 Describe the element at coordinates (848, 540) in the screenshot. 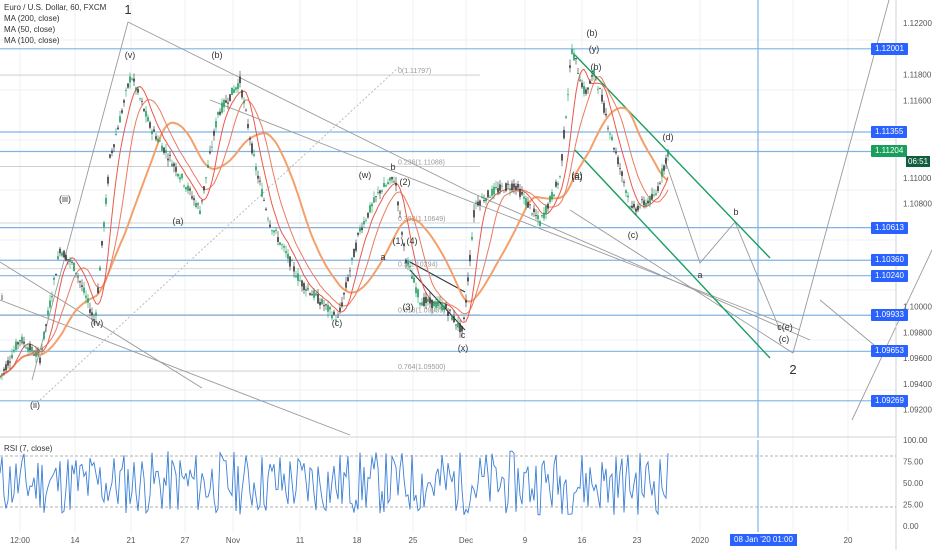

I see `x-tick-label: 20` at that location.